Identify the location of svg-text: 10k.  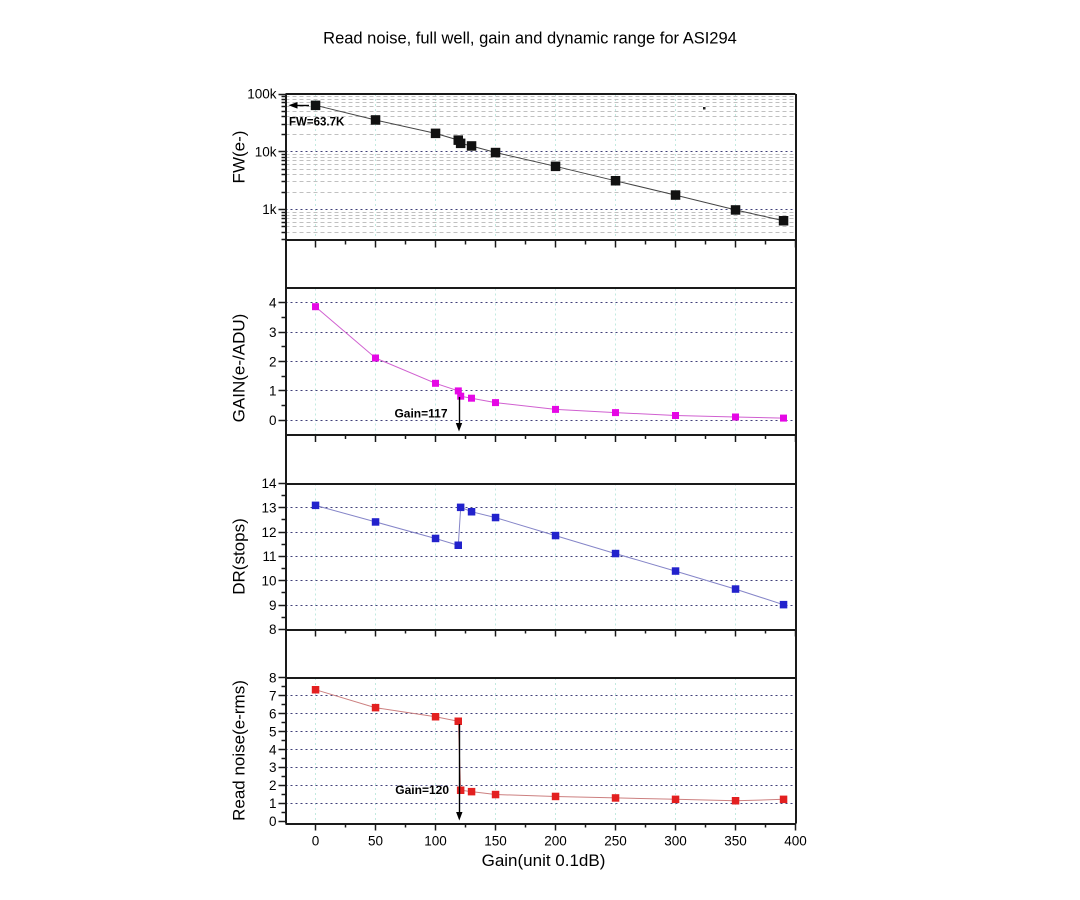
(266, 152).